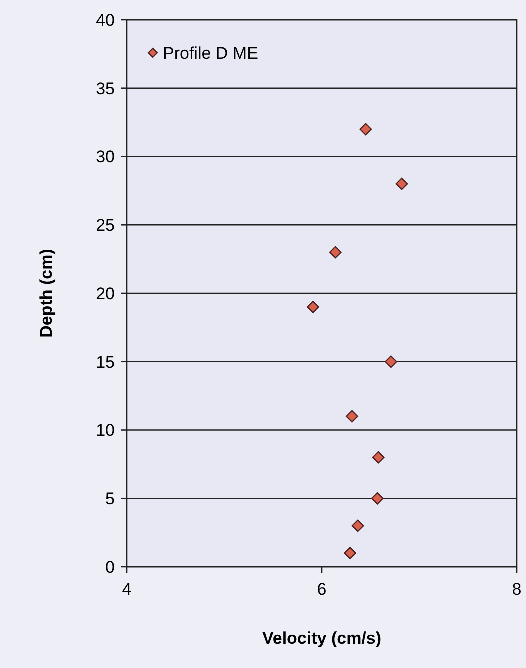 The image size is (526, 668). What do you see at coordinates (105, 20) in the screenshot?
I see `y-tick-label: 40` at bounding box center [105, 20].